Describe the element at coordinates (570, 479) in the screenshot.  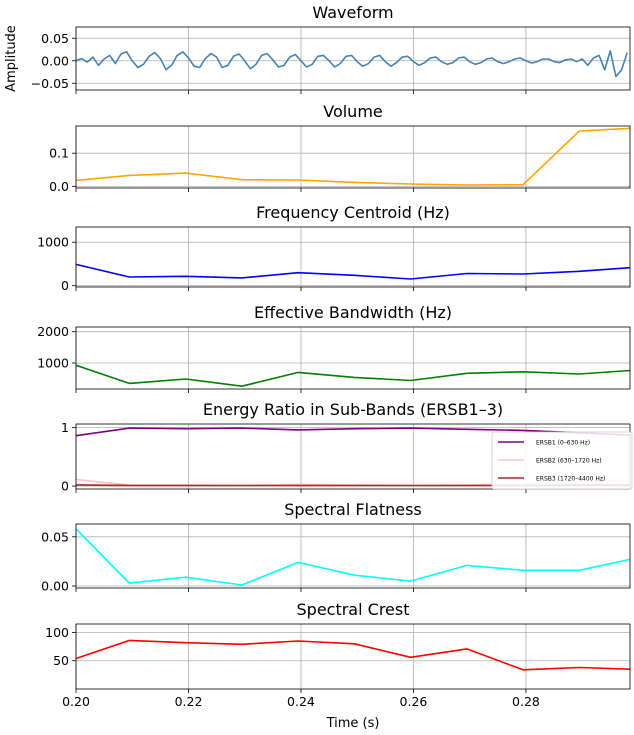
I see `legend-entry-3: ERSB3 (1720–4400 Hz)` at that location.